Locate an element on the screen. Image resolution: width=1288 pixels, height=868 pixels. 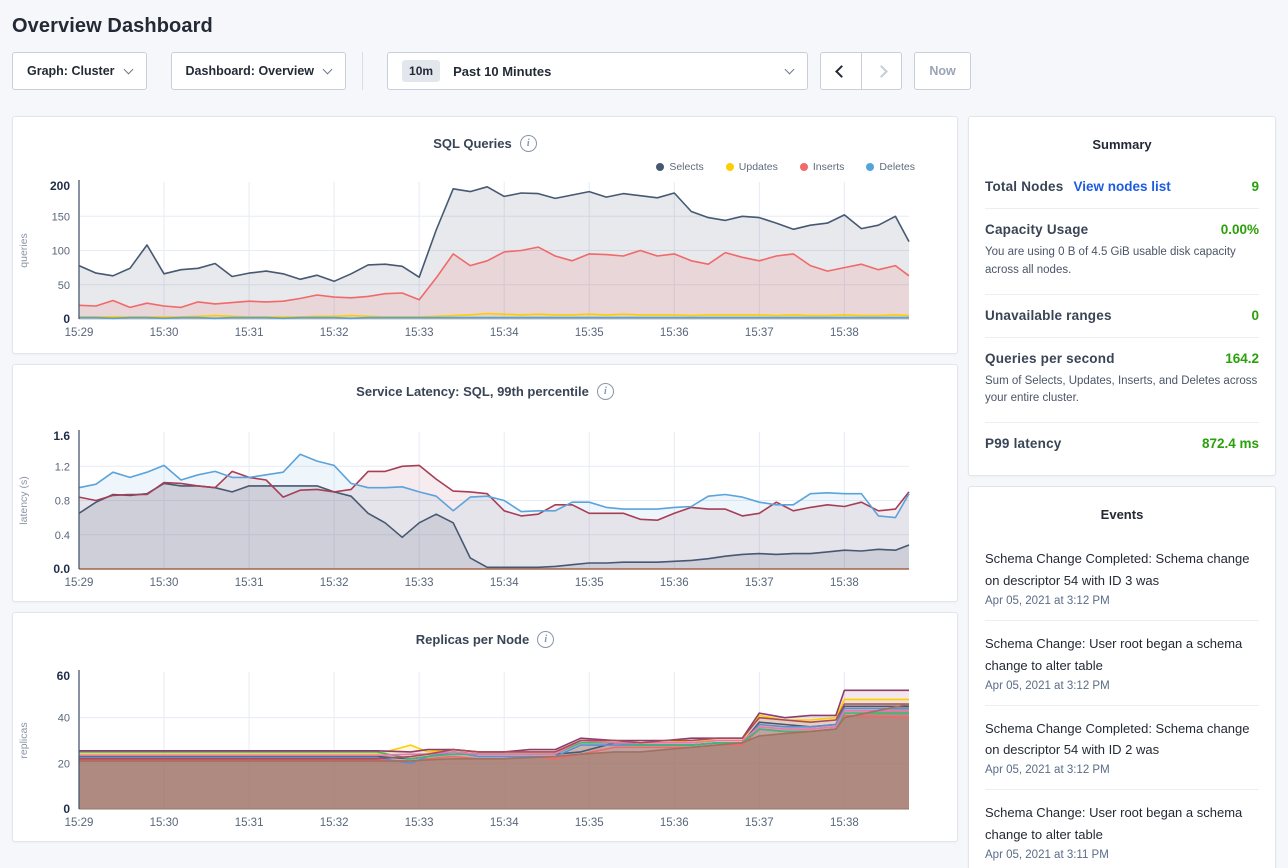
svg-text: 15:36 is located at coordinates (674, 823).